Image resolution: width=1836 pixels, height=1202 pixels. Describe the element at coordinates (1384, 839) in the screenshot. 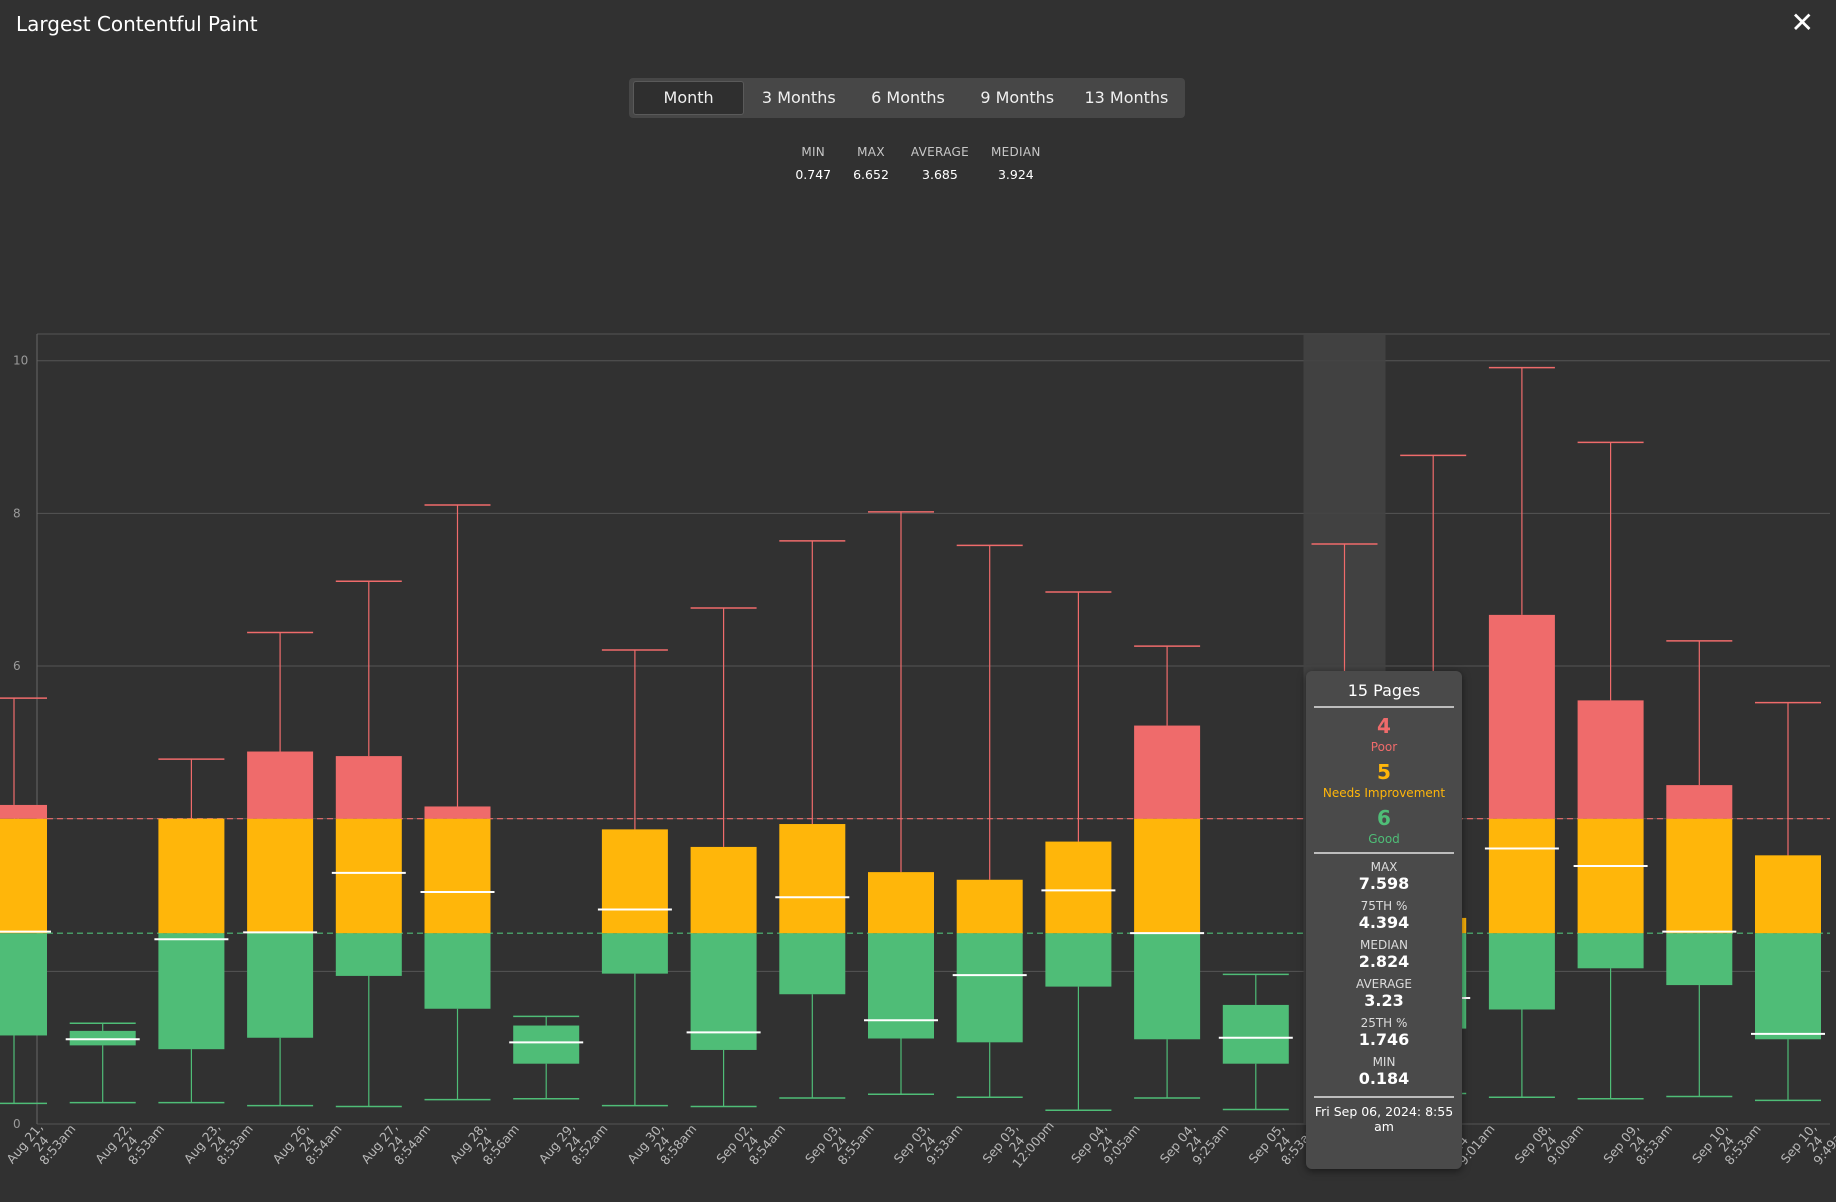

I see `good-label: Good` at that location.